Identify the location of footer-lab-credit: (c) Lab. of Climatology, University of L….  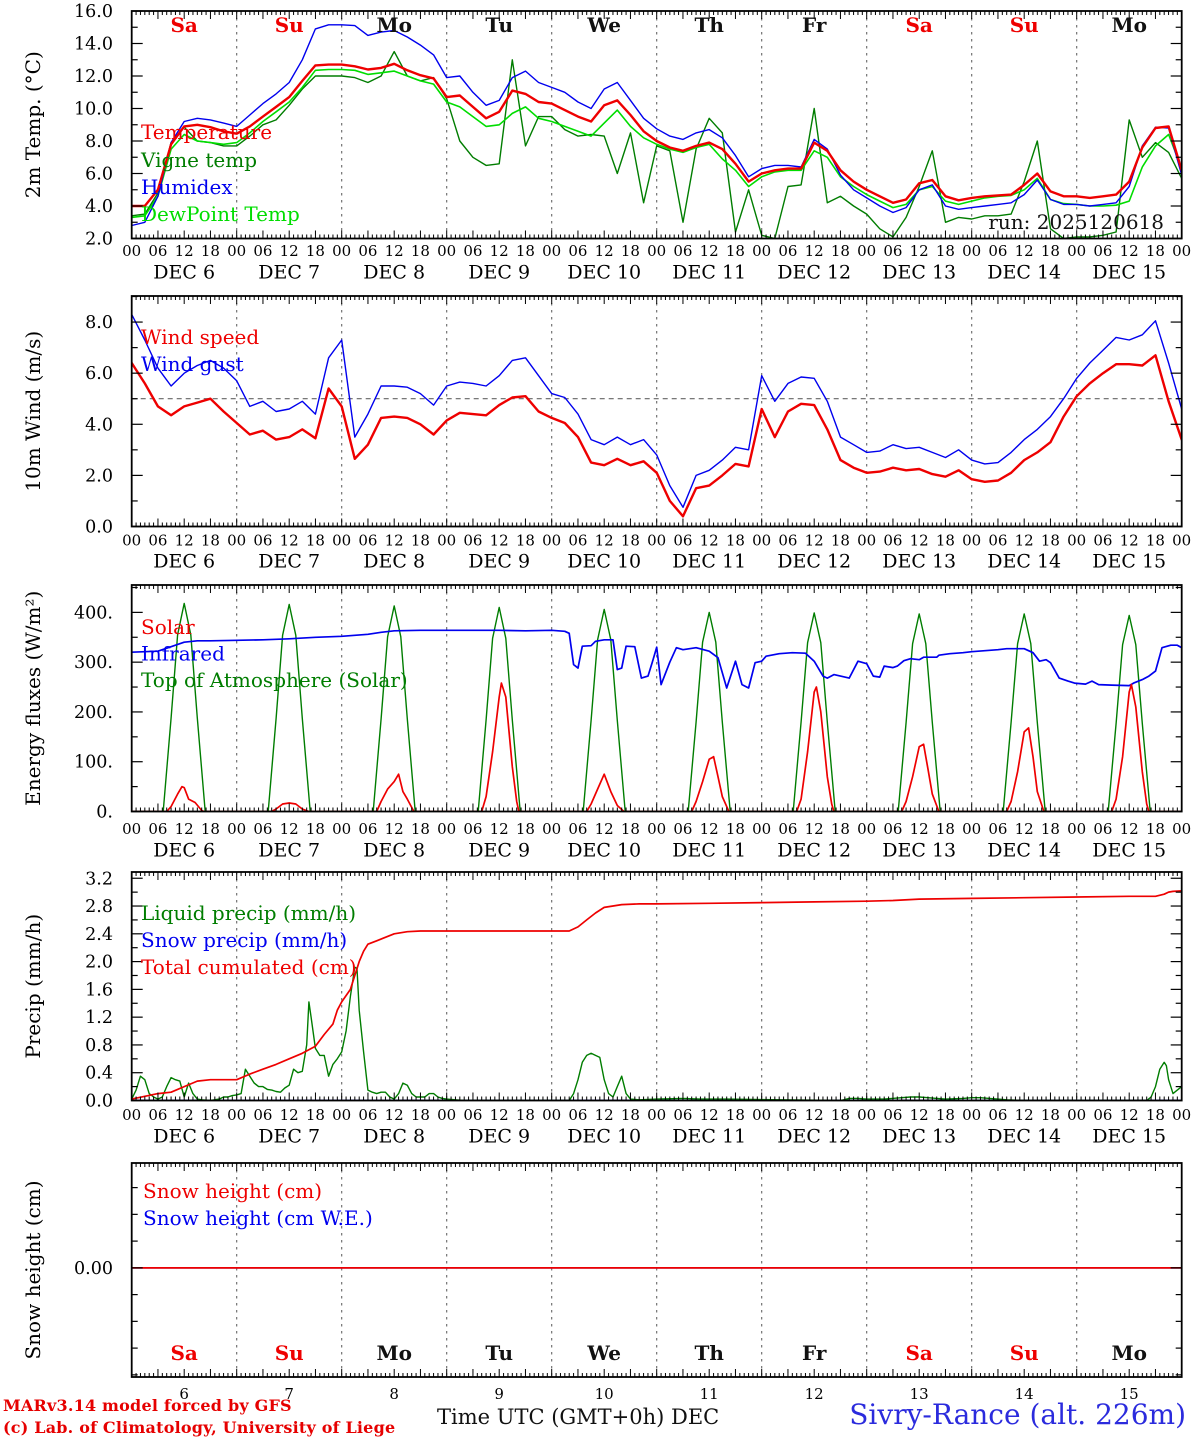
(199, 1427).